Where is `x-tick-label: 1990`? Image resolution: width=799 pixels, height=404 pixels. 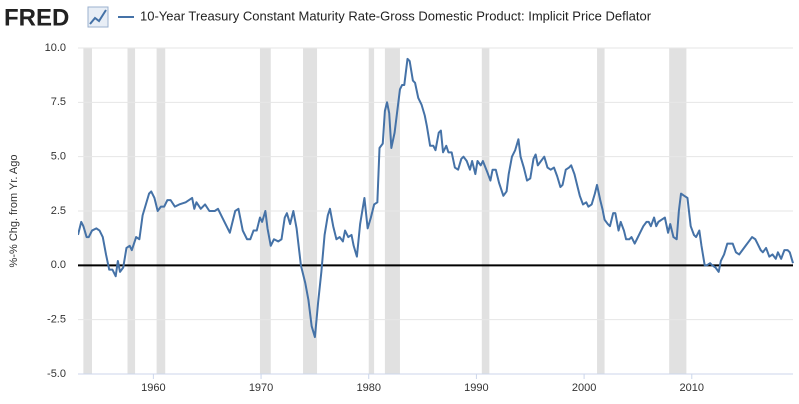 x-tick-label: 1990 is located at coordinates (476, 388).